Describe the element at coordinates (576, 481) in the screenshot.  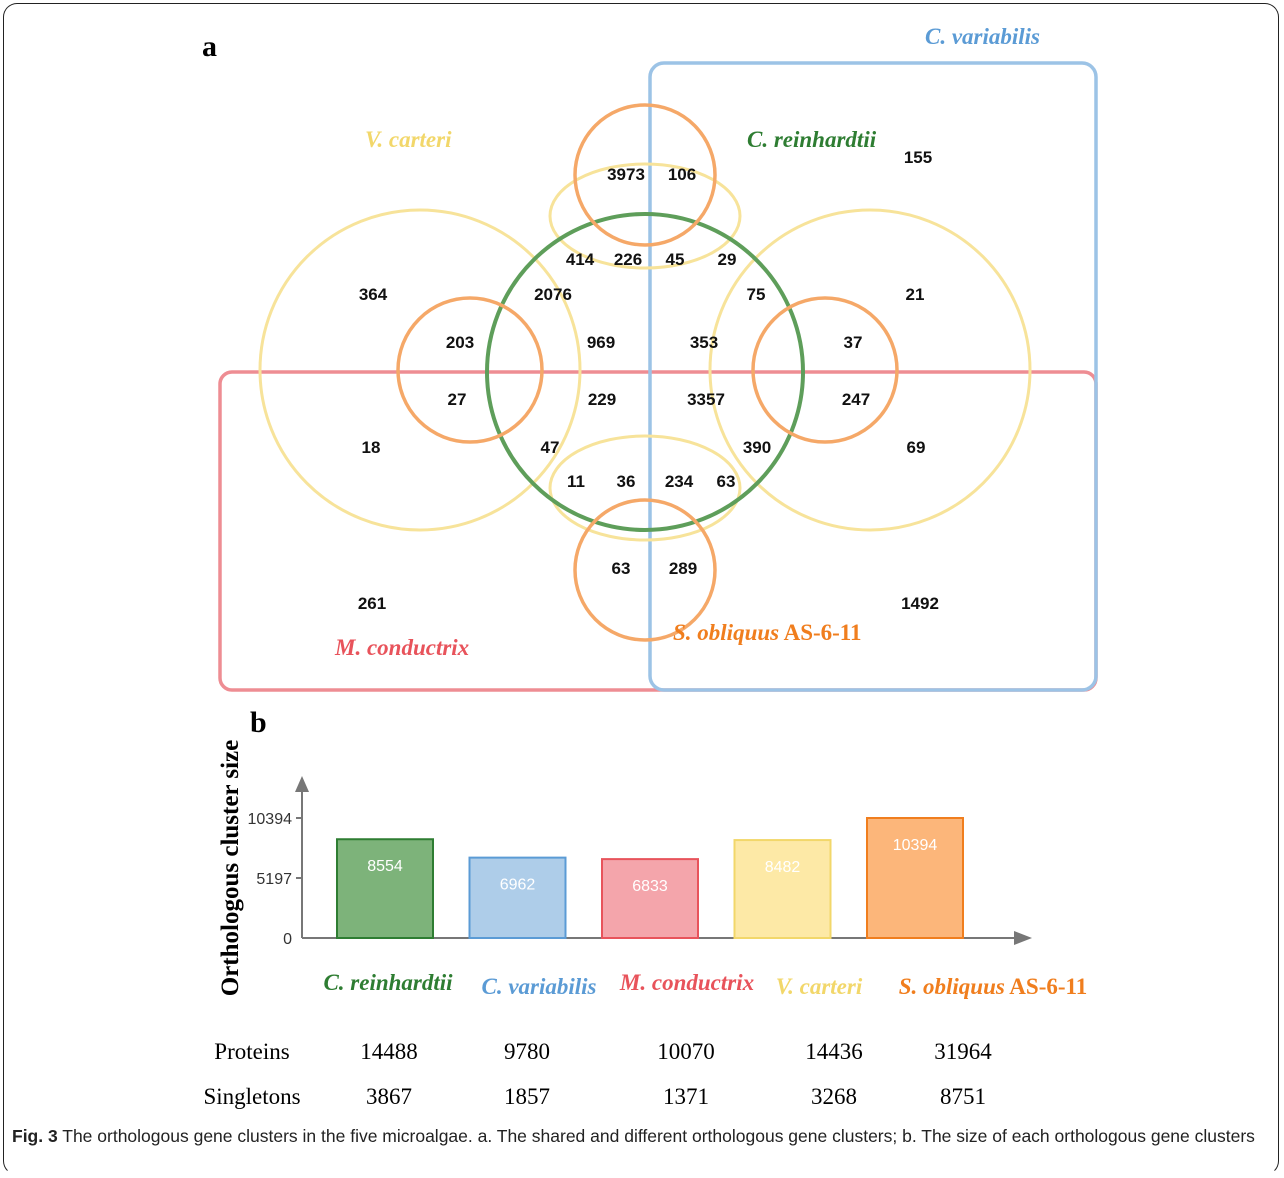
I see `venn-count: 11` at that location.